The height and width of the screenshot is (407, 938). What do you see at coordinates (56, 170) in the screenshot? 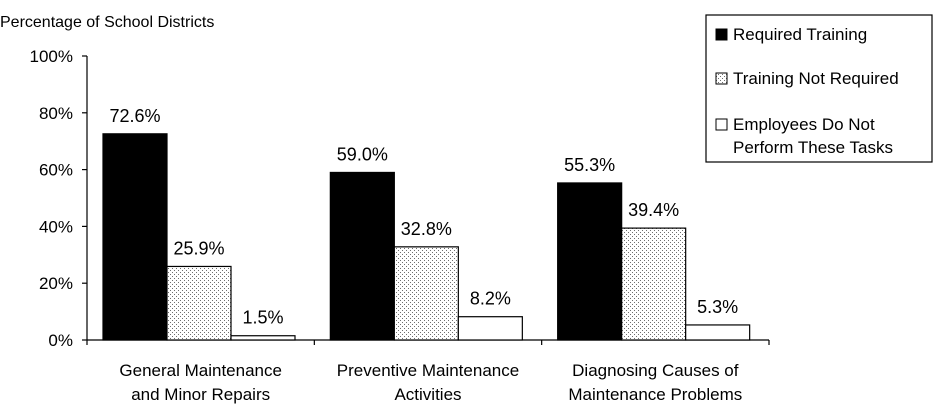
I see `y-tick-label: 60%` at bounding box center [56, 170].